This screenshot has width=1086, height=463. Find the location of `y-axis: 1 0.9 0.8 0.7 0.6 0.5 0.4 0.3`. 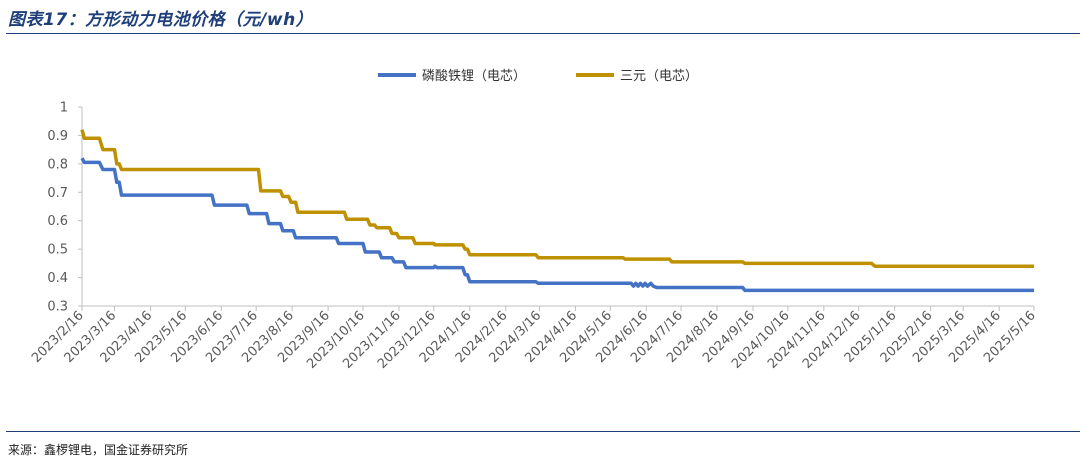

y-axis: 1 0.9 0.8 0.7 0.6 0.5 0.4 0.3 is located at coordinates (65, 208).